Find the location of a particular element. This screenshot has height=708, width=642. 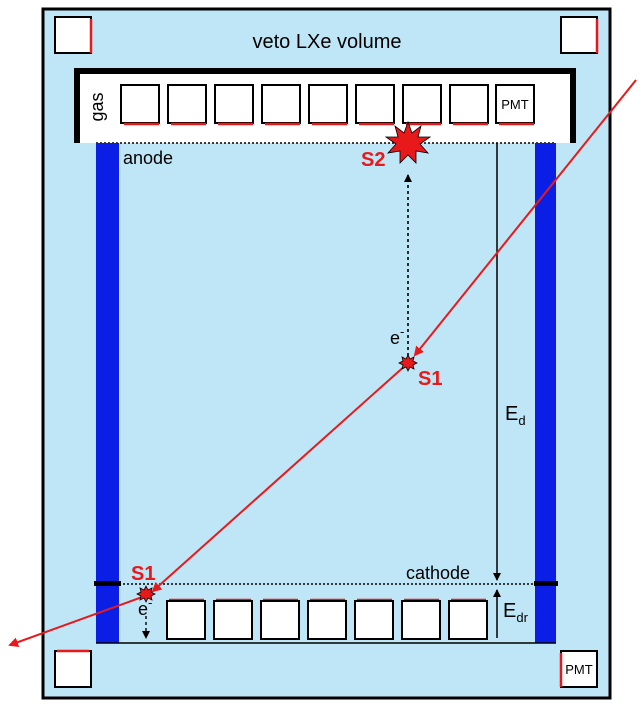

s2-label: S2 is located at coordinates (373, 160).